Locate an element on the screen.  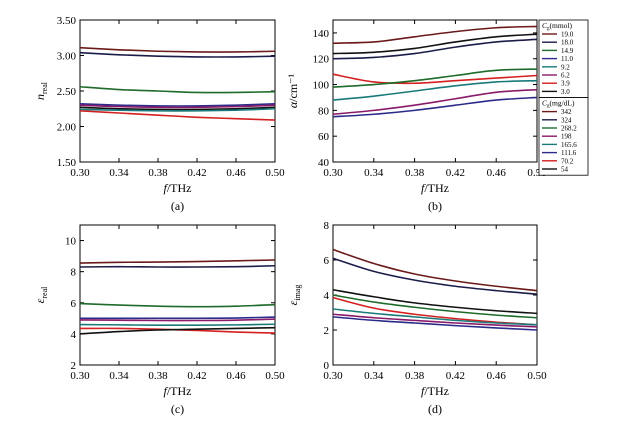
y-tick-label: 2 is located at coordinates (327, 331).